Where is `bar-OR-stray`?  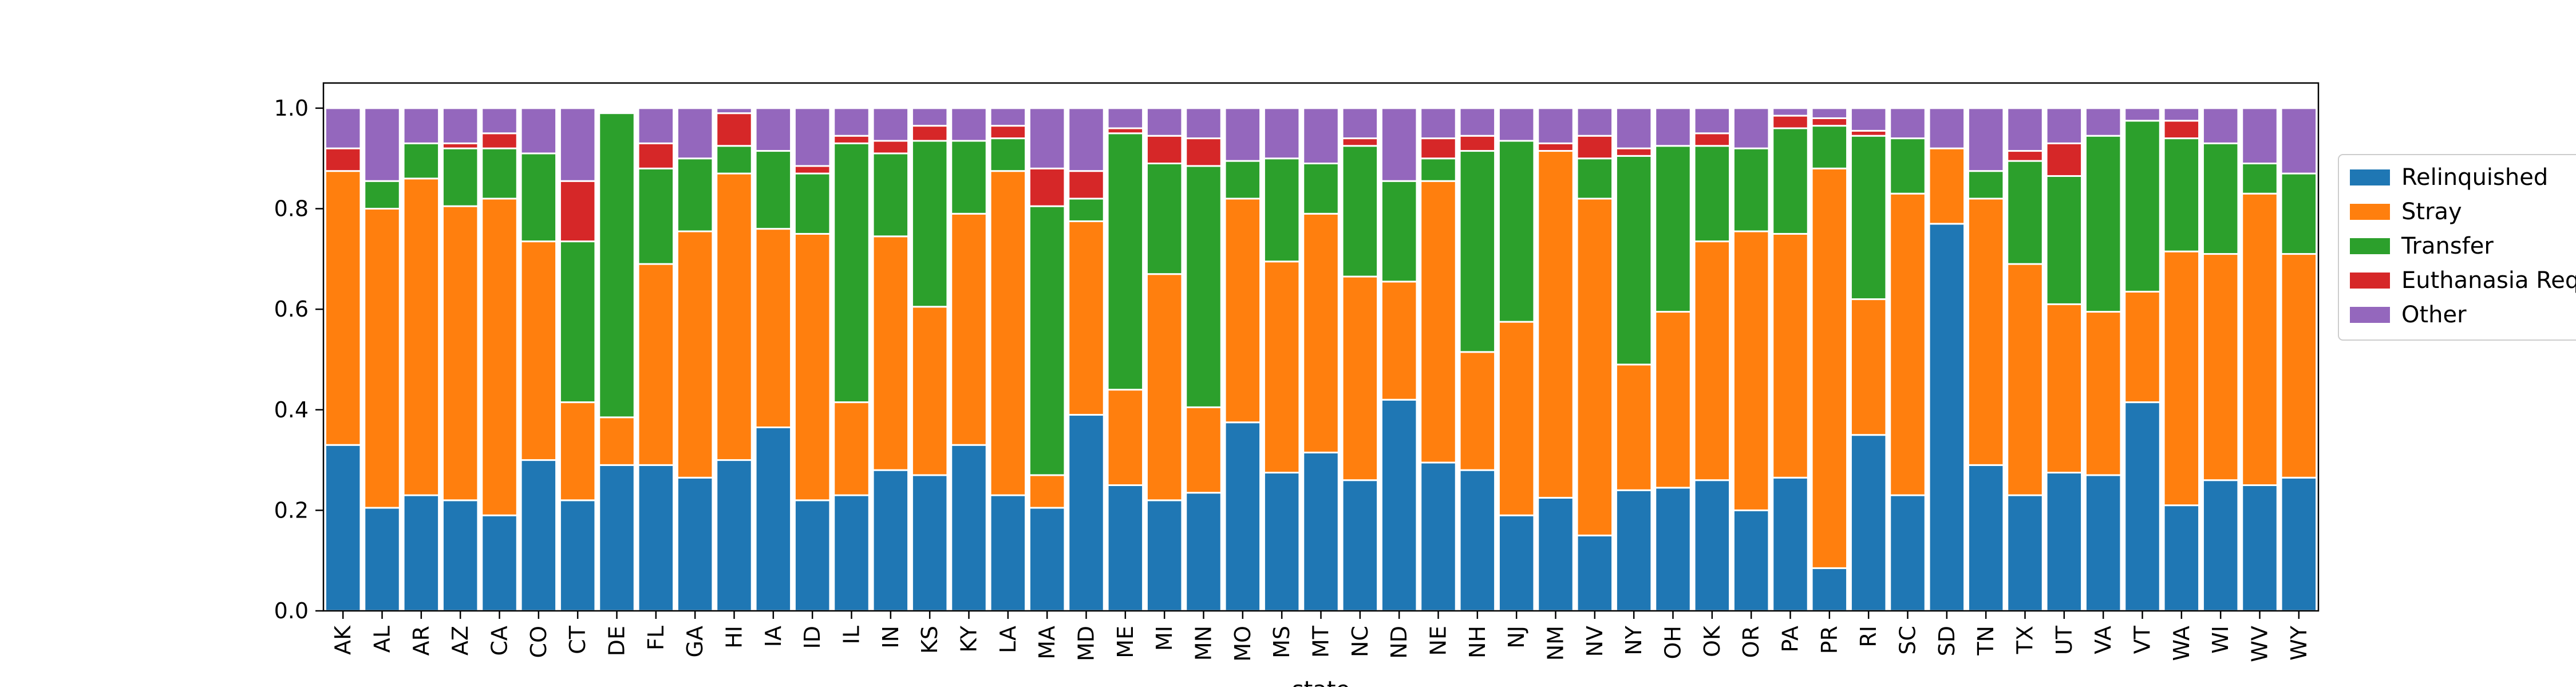 bar-OR-stray is located at coordinates (1751, 370).